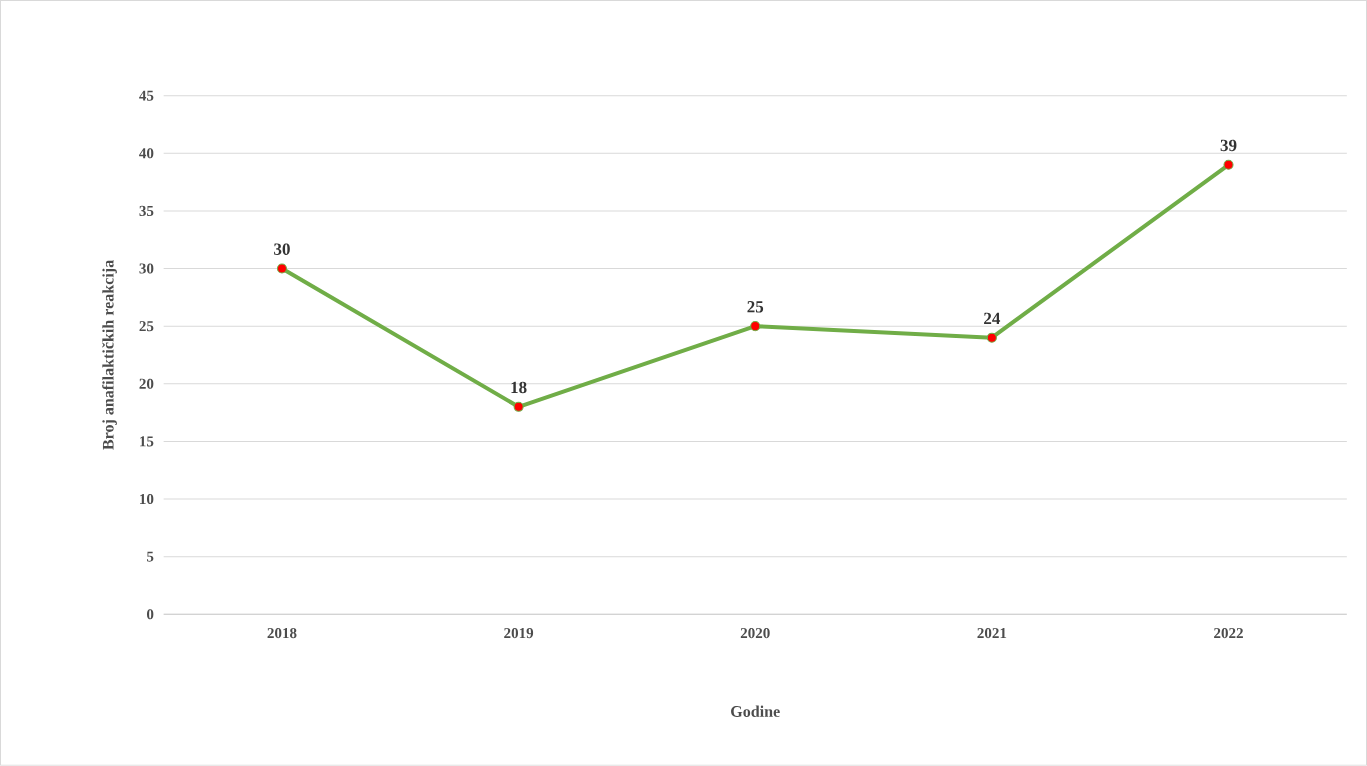 This screenshot has height=766, width=1367. I want to click on y-axis-title: Broj anafilaktičkih reakcija, so click(109, 355).